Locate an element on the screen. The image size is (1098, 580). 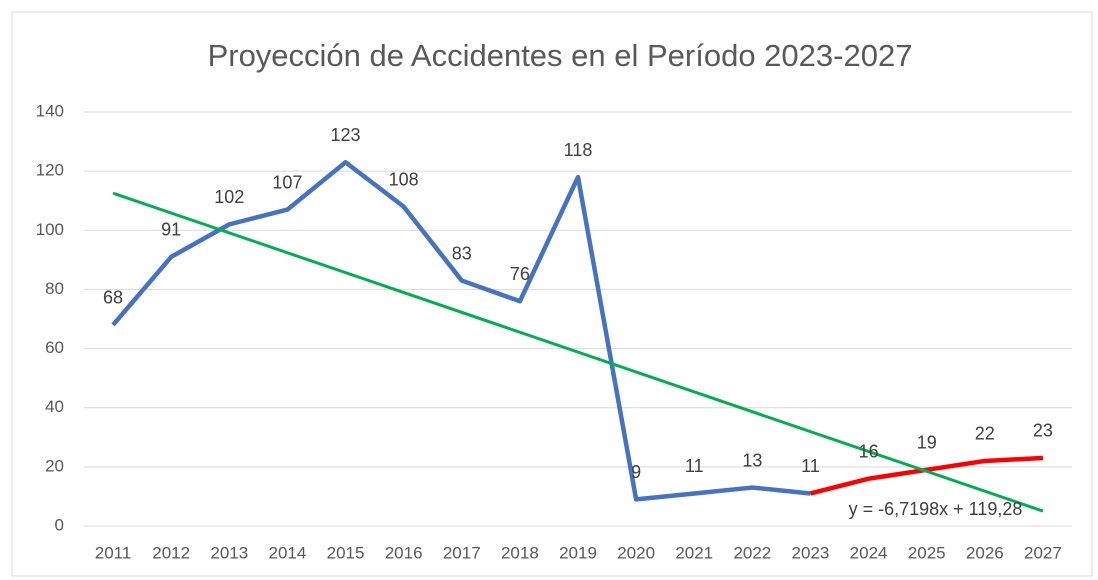
y-tick-label: 120 is located at coordinates (50, 170).